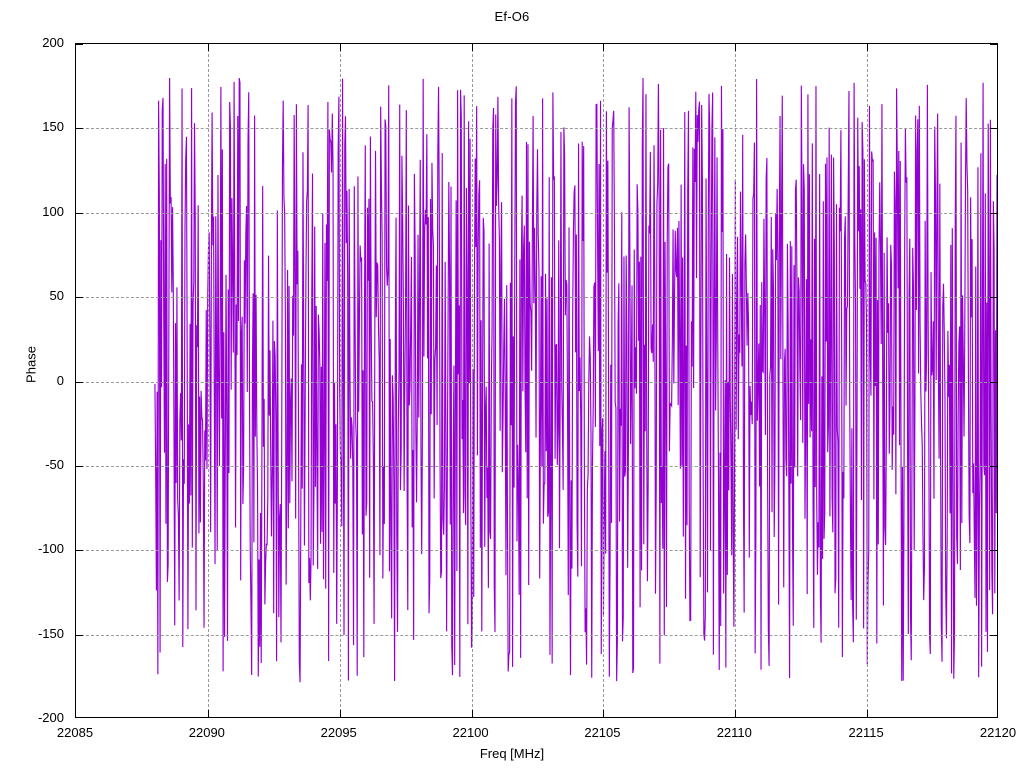 This screenshot has height=768, width=1024. What do you see at coordinates (50, 717) in the screenshot?
I see `y-axis-tick-label: -200` at bounding box center [50, 717].